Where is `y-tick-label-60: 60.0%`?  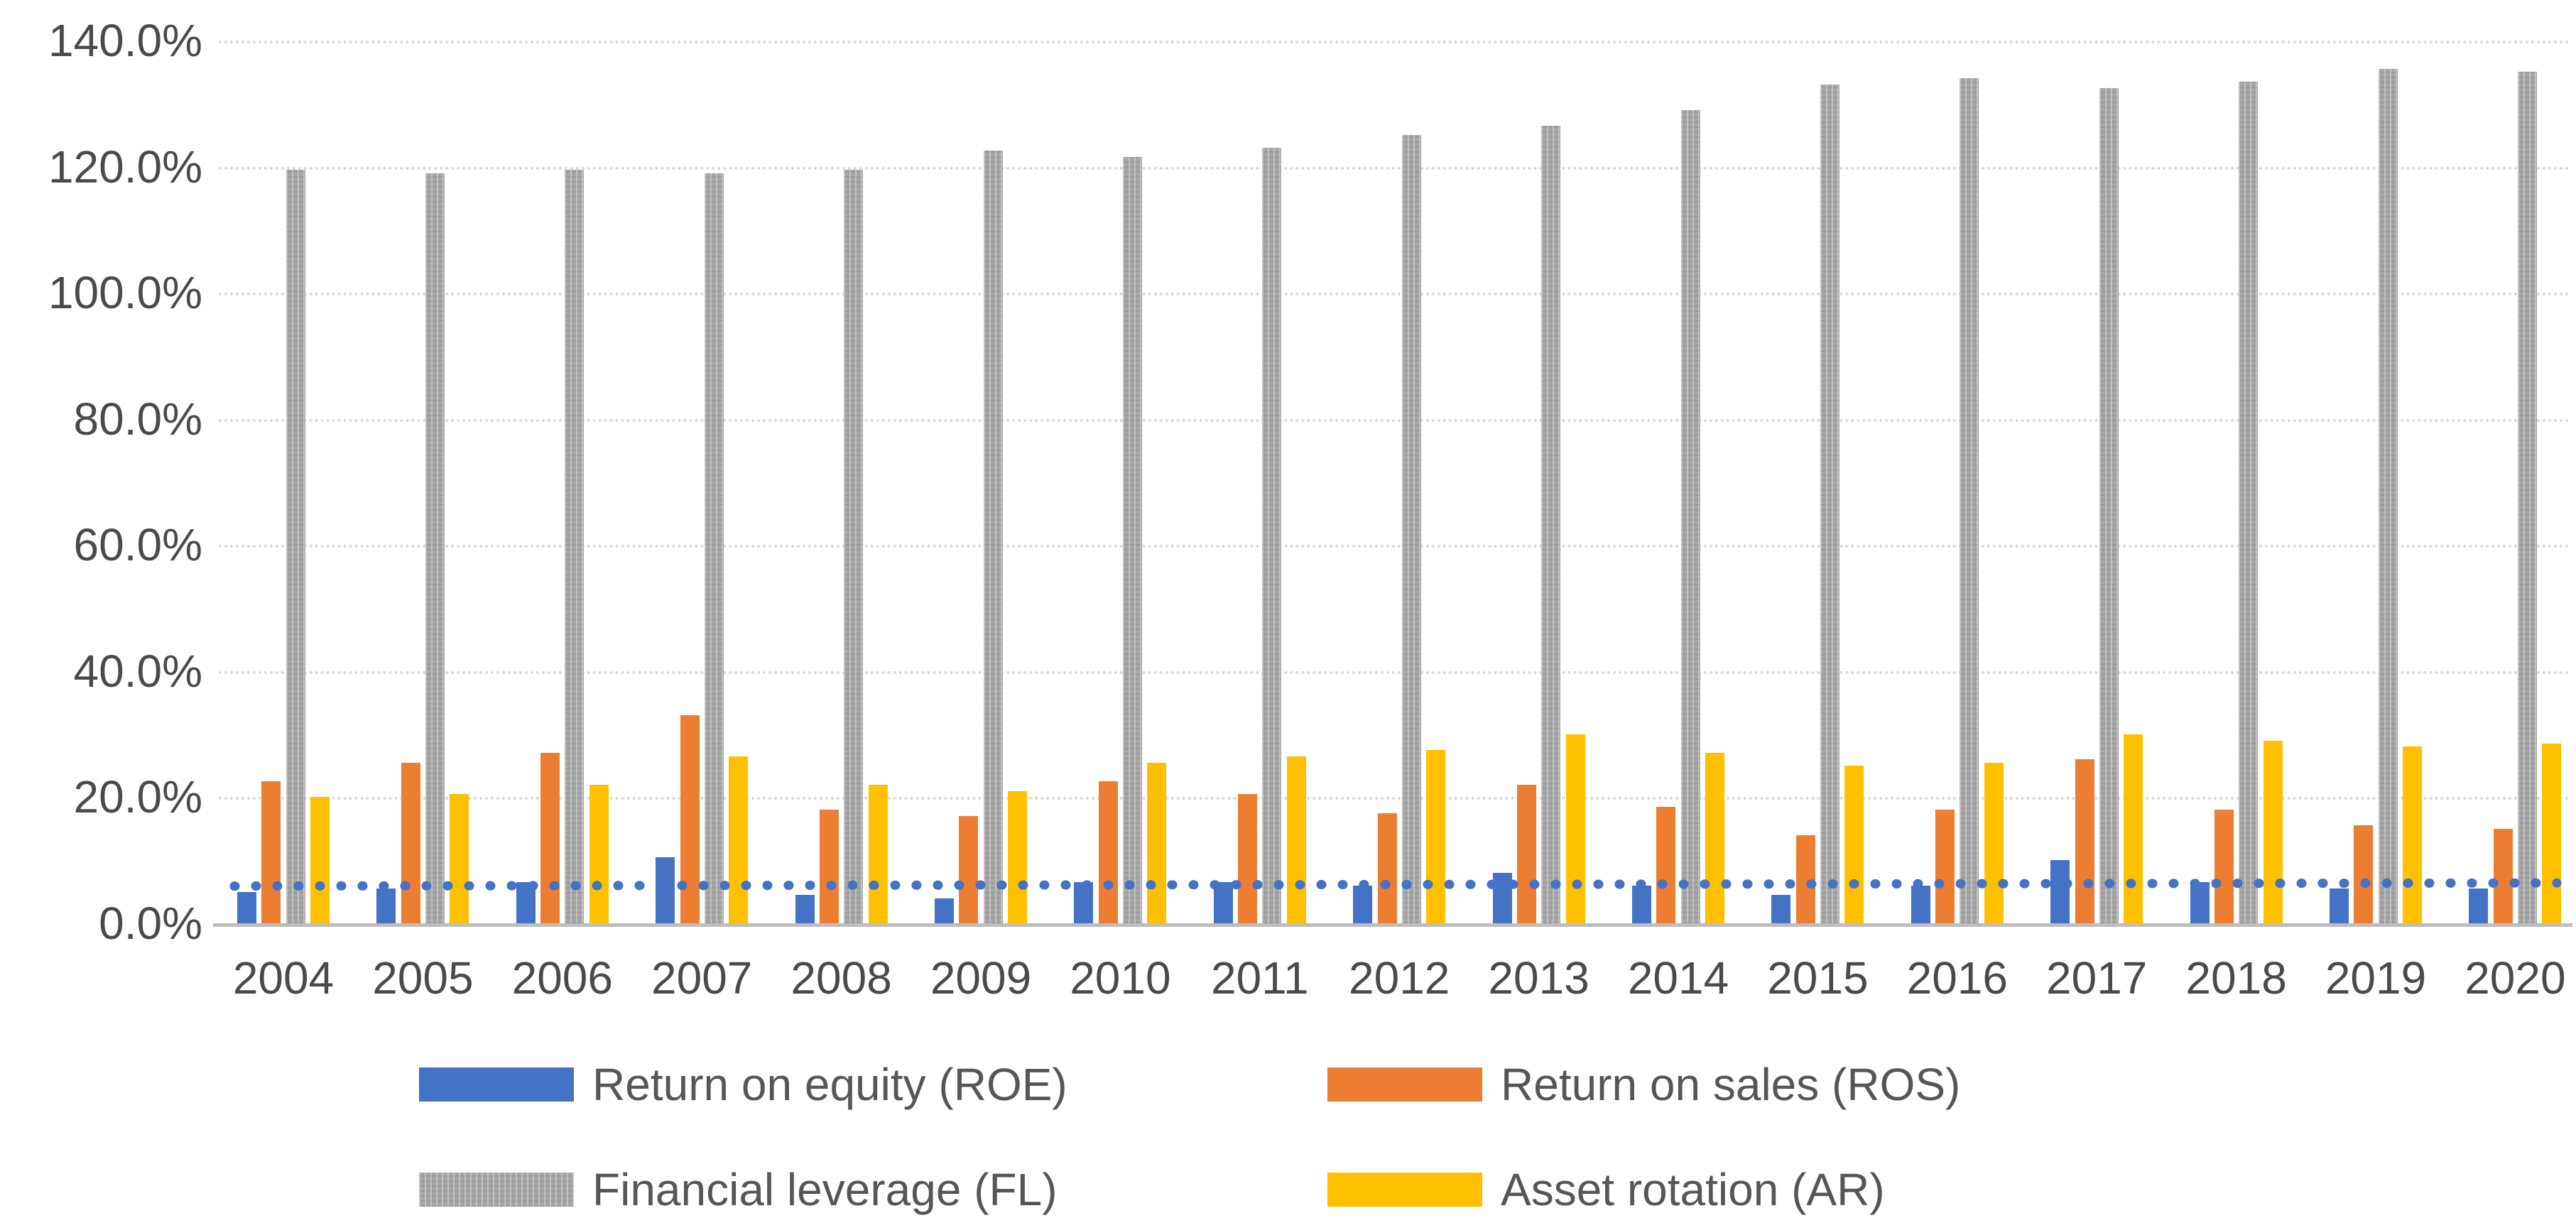
y-tick-label-60: 60.0% is located at coordinates (137, 545).